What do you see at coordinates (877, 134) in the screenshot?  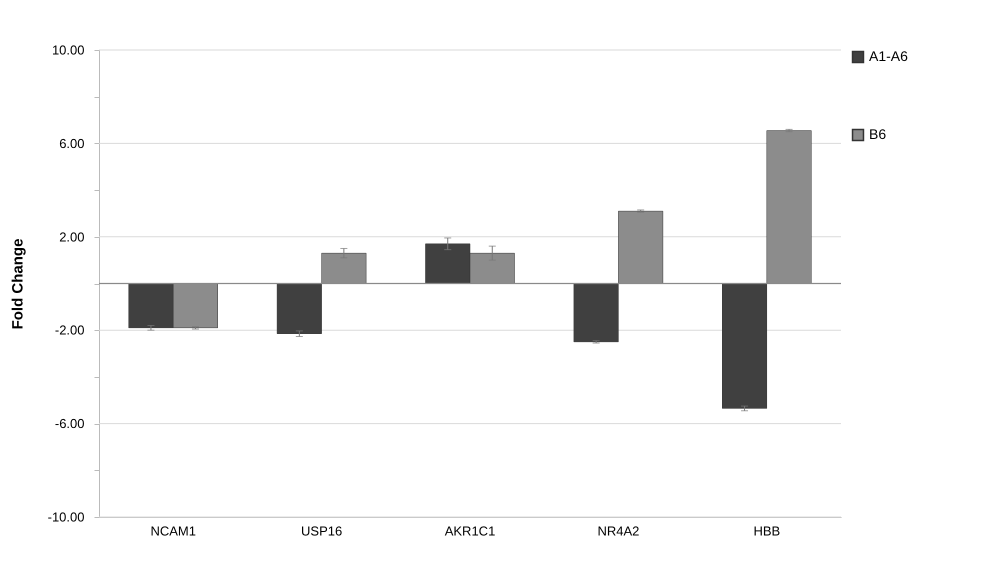 I see `legend-label: B6` at bounding box center [877, 134].